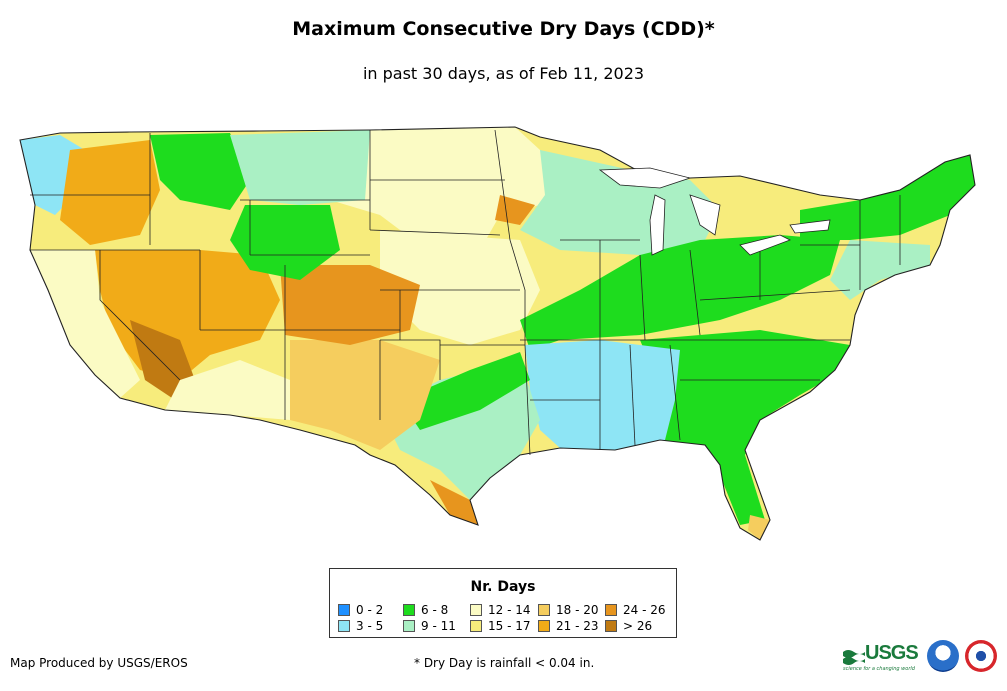 The image size is (1007, 691). Describe the element at coordinates (759, 527) in the screenshot. I see `region-south-florida` at that location.